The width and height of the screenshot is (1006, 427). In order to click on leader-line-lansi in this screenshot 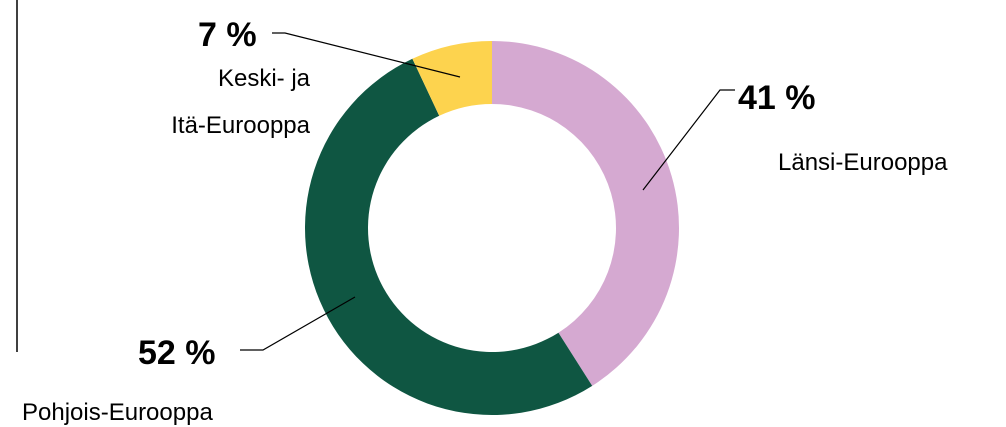, I will do `click(688, 140)`.